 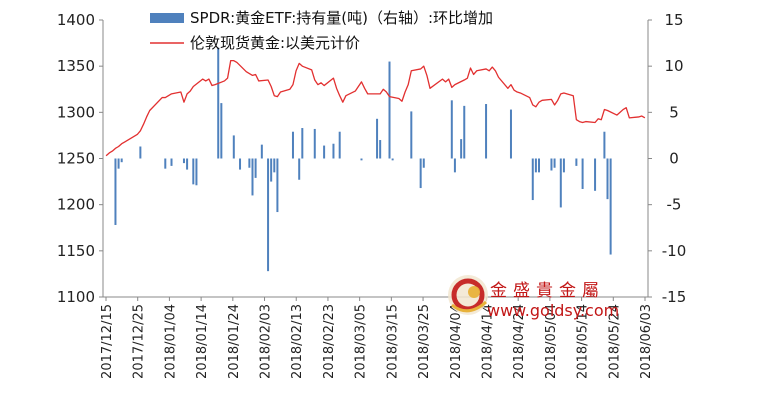 I want to click on right-tick-label: 5, so click(x=674, y=112).